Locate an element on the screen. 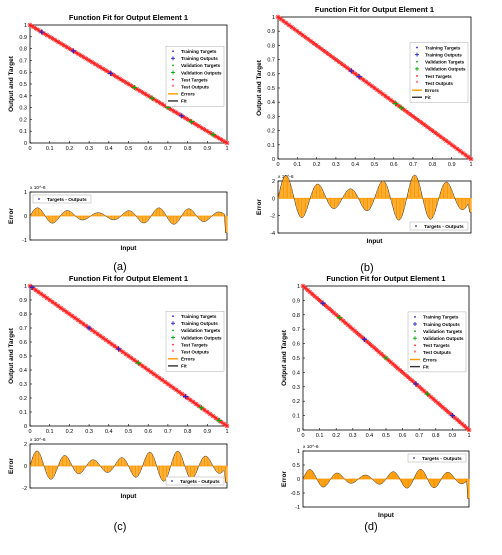 The width and height of the screenshot is (502, 555). y-tick-label: 0.6 is located at coordinates (23, 73).